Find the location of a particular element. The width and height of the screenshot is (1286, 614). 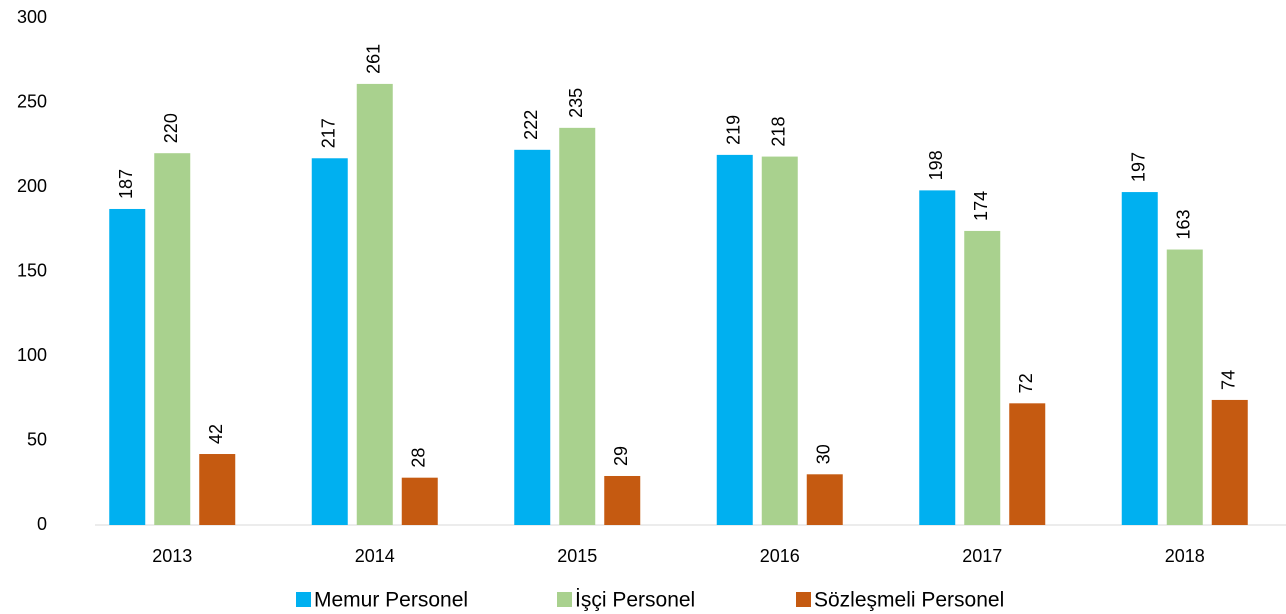

data-label: 163 is located at coordinates (1184, 224).